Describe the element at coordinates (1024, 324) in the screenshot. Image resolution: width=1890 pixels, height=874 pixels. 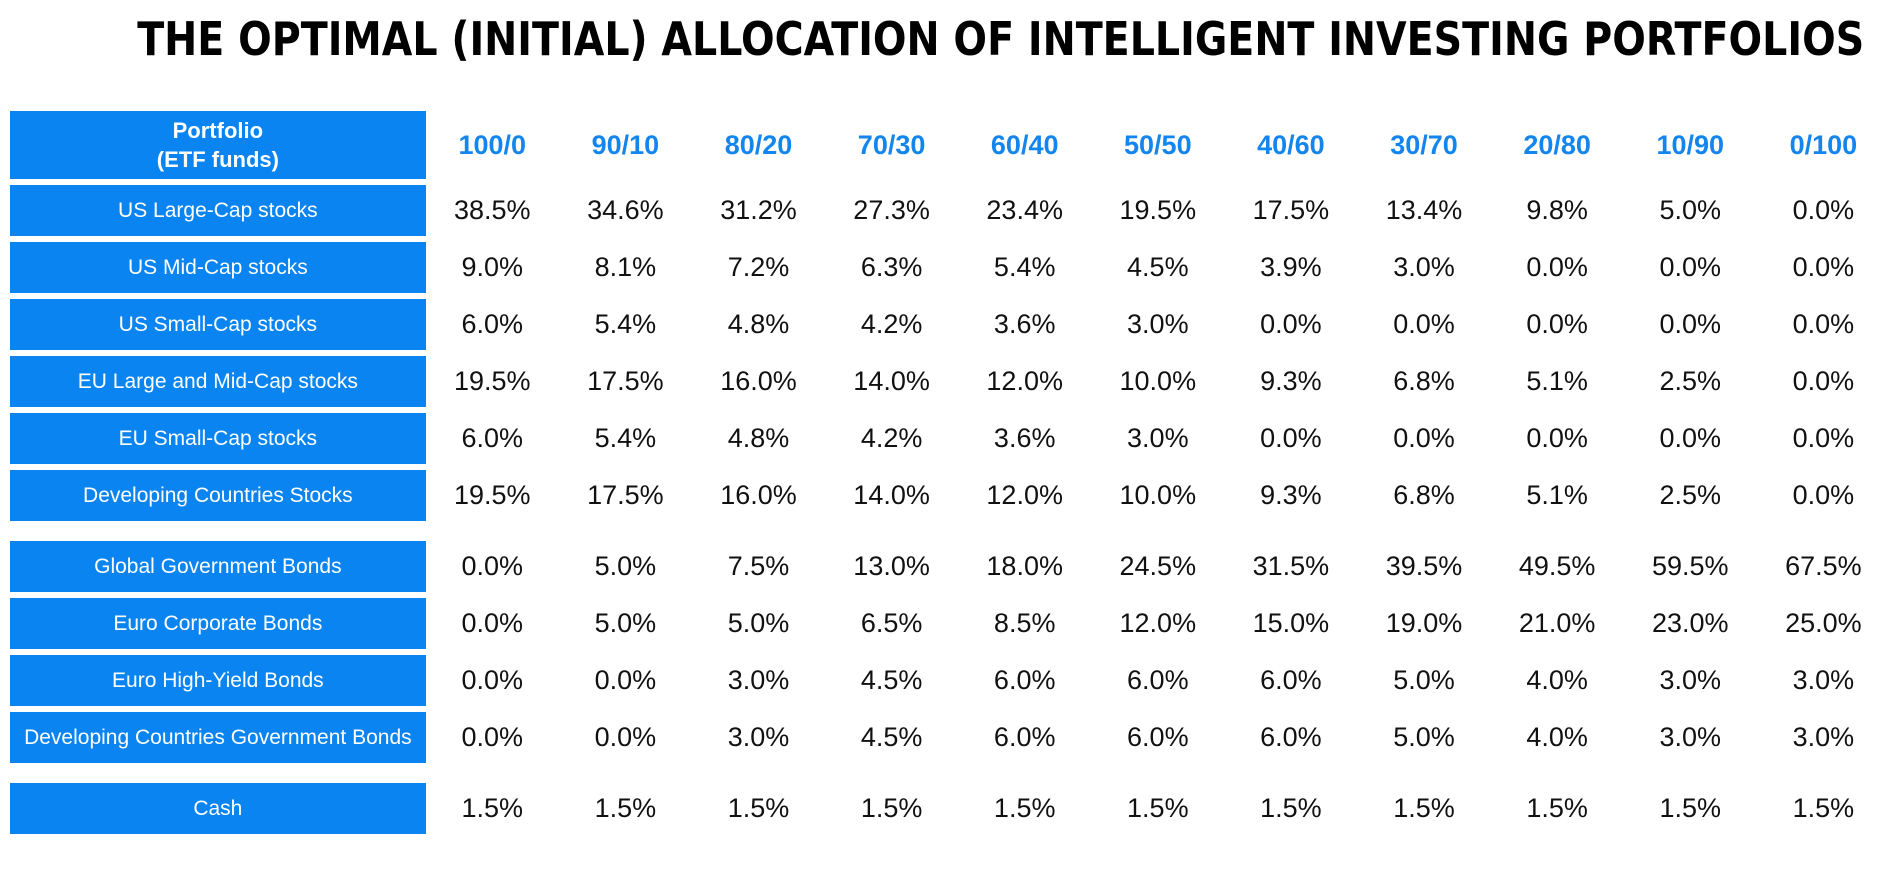
I see `value-cell: 3.6%` at that location.